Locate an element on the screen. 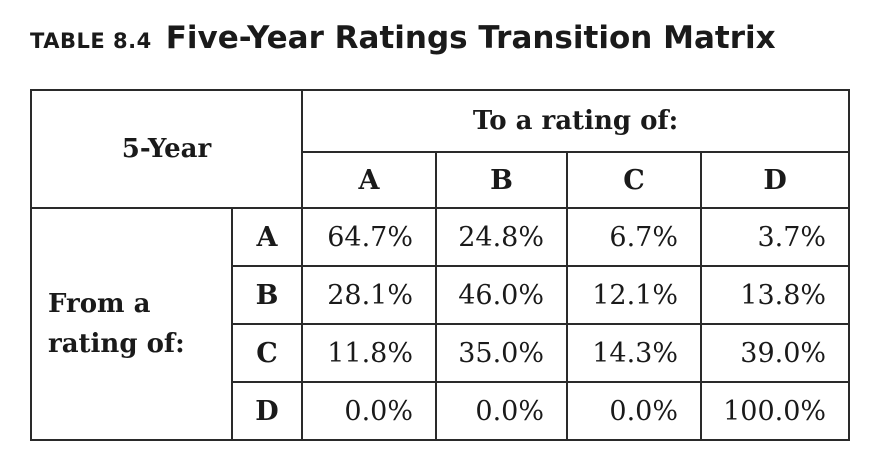 This screenshot has height=476, width=896. column-header-c: C is located at coordinates (634, 180).